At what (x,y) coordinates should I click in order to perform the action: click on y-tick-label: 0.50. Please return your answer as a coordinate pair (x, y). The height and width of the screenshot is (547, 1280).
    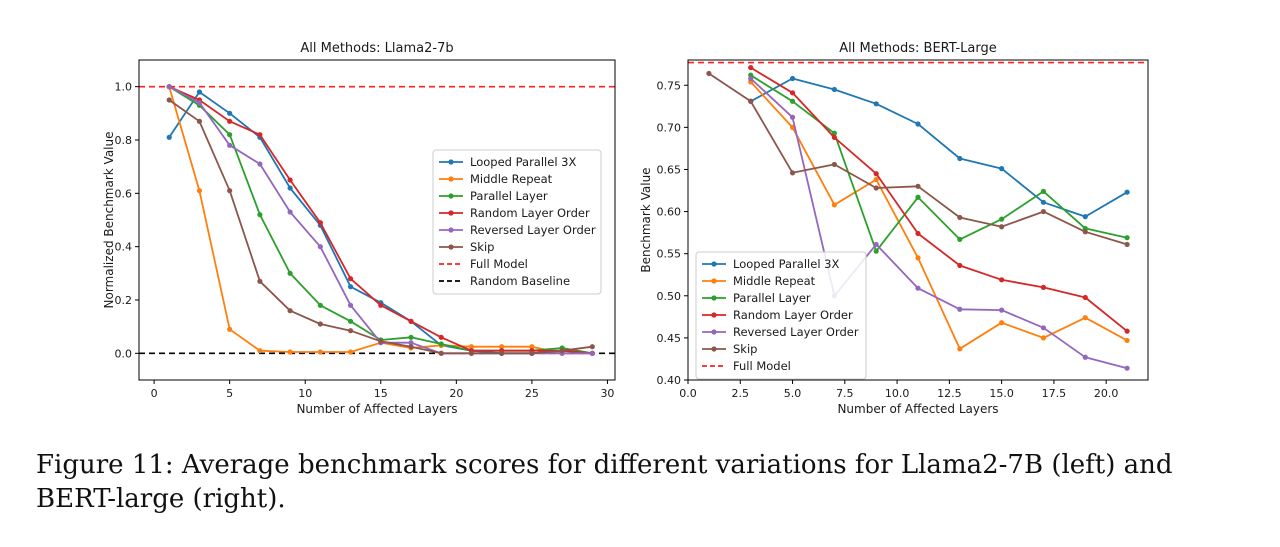
    Looking at the image, I should click on (669, 296).